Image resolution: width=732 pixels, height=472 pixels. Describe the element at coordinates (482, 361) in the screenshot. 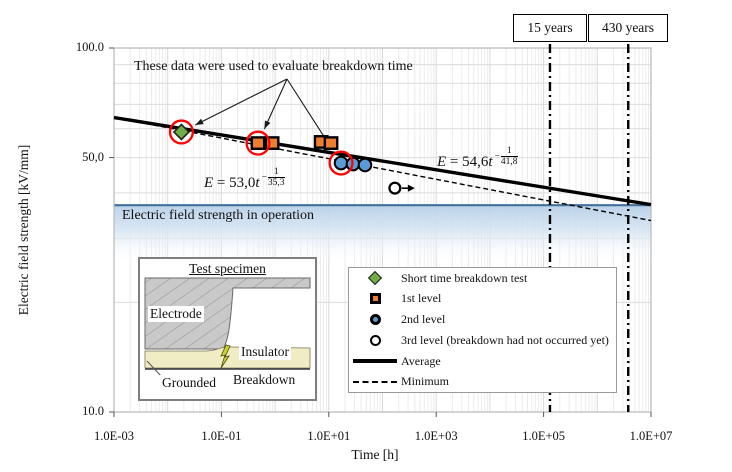

I see `legend-item-average: Average` at that location.